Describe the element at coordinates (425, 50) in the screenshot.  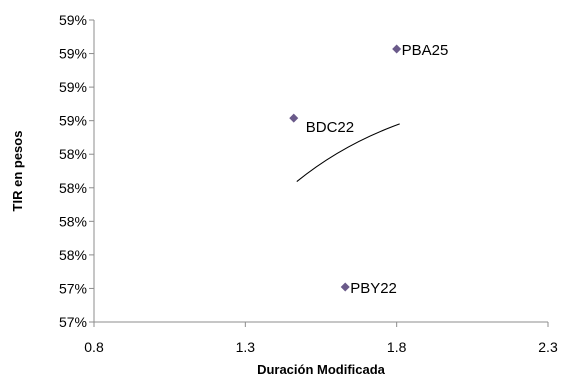
I see `data-point-label: PBA25` at that location.